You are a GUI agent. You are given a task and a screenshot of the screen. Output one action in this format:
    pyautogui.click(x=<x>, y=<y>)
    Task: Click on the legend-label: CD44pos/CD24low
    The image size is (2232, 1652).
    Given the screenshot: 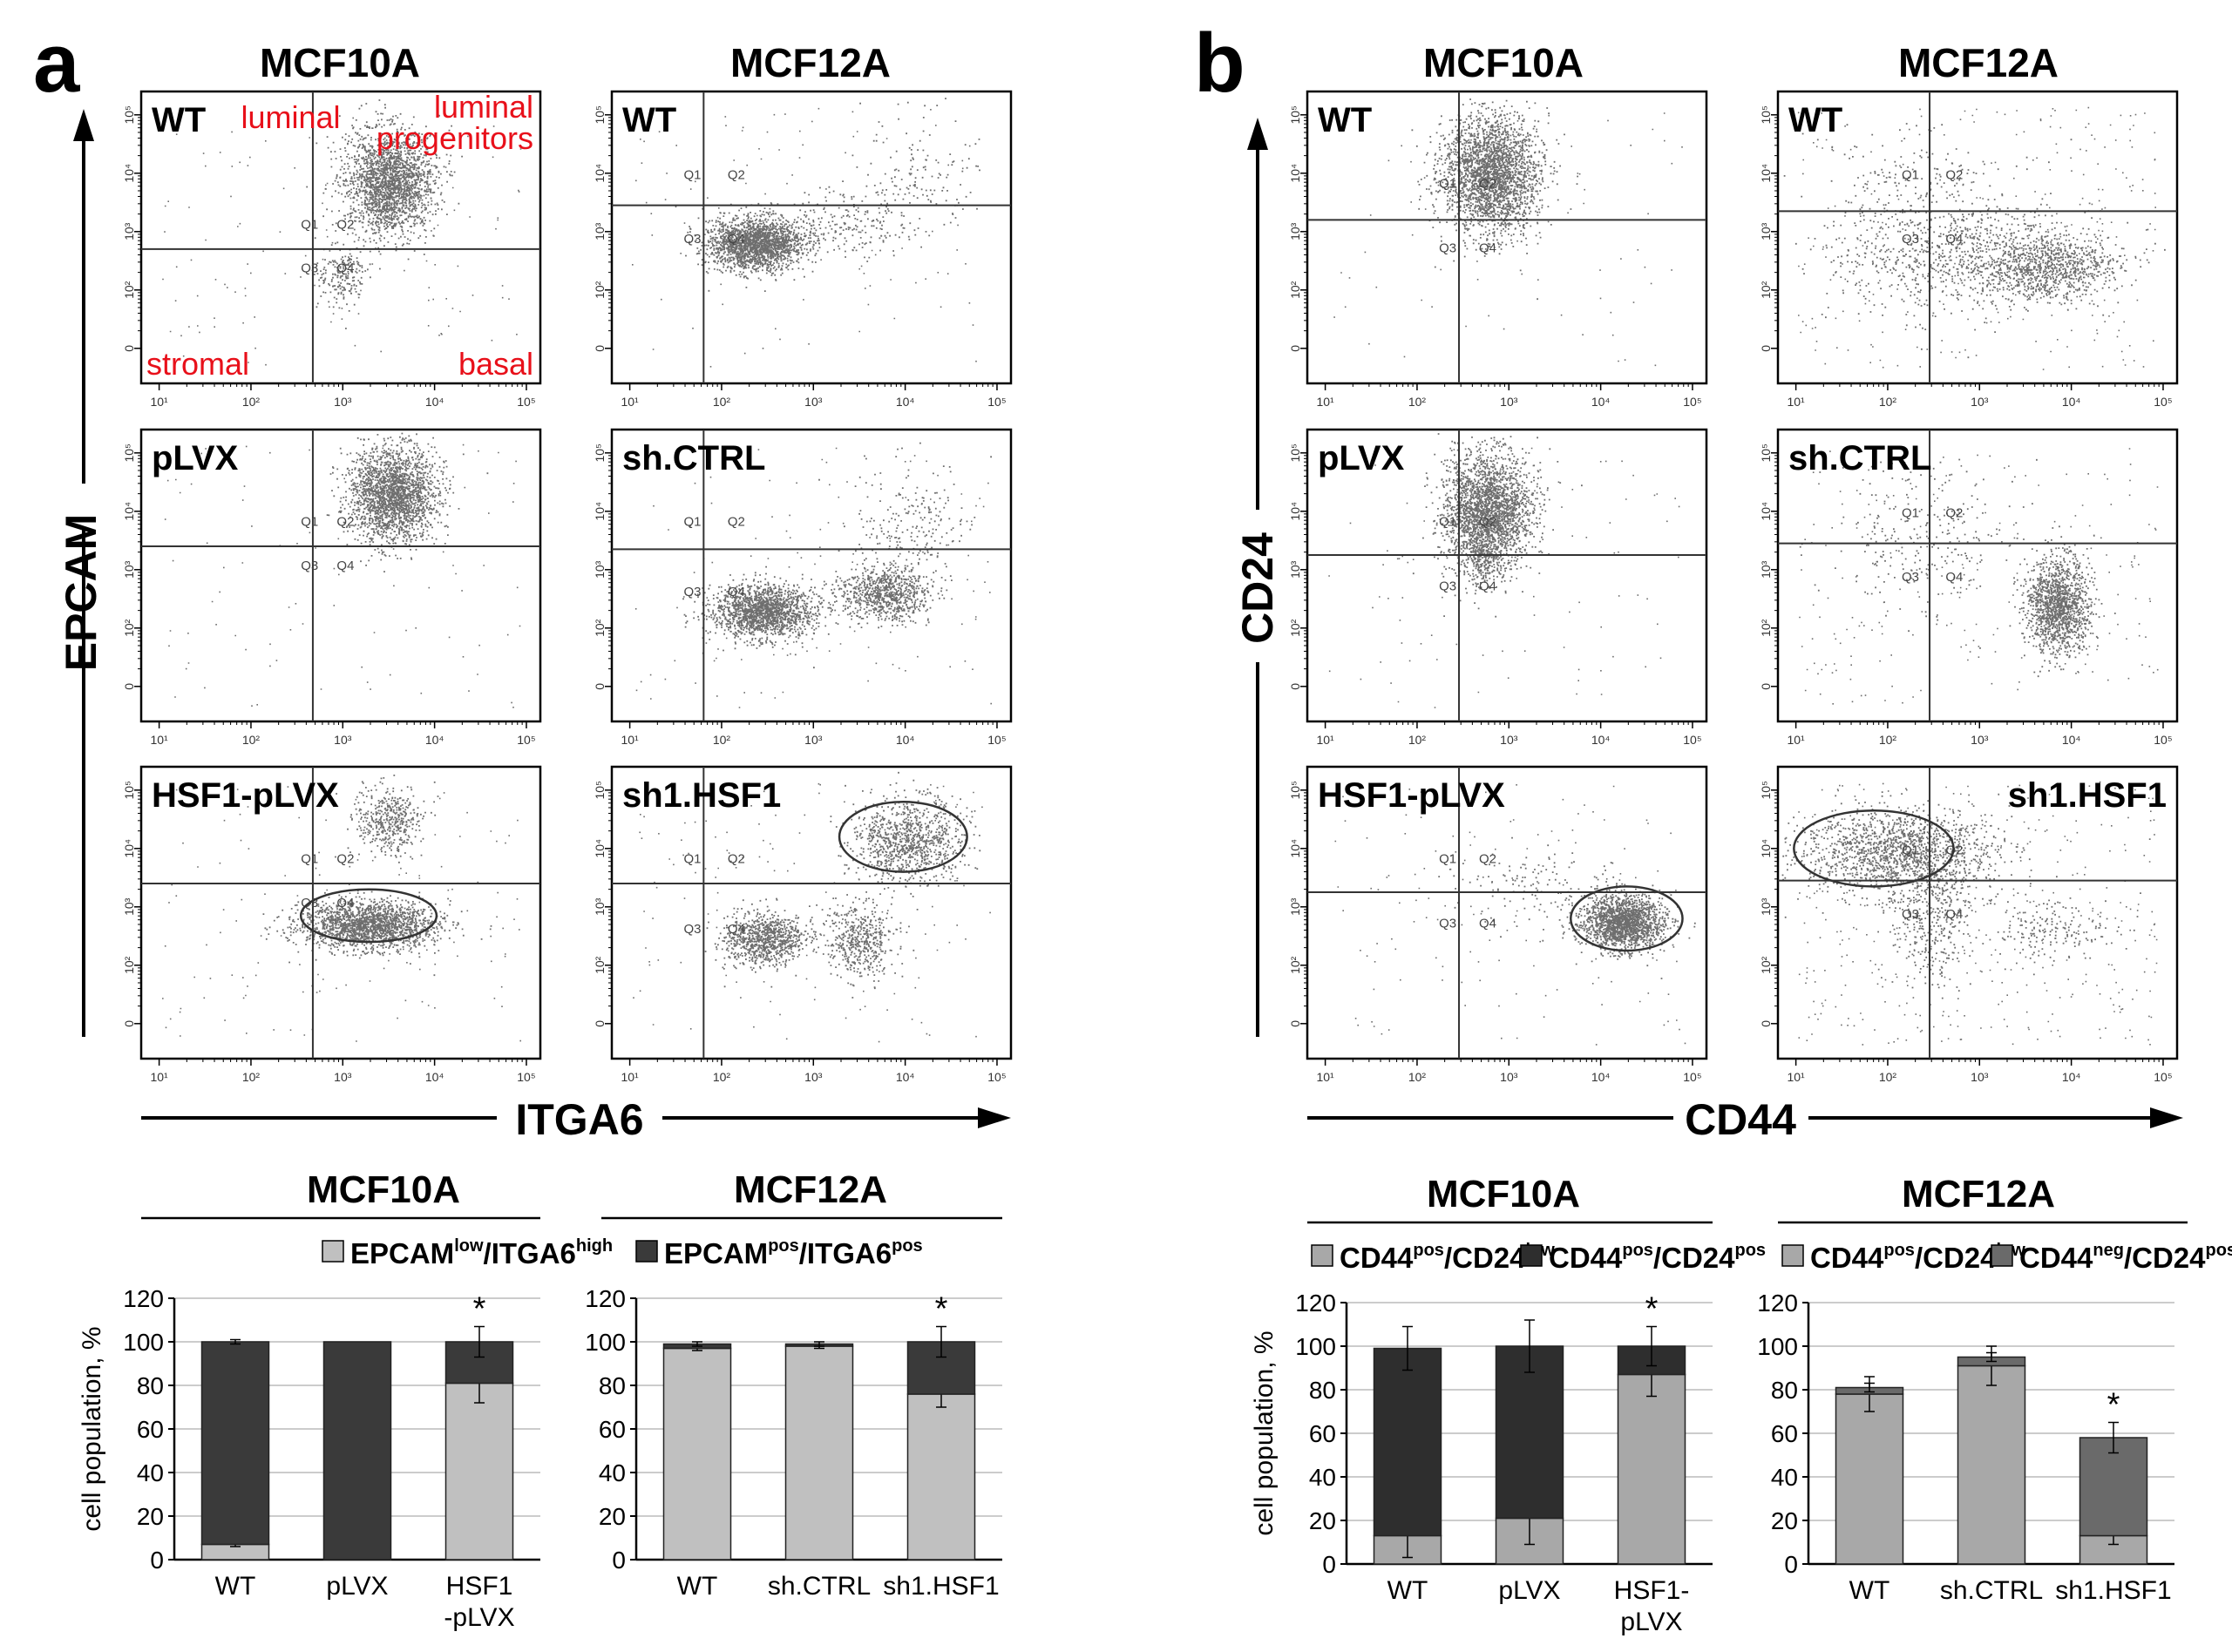 What is the action you would take?
    pyautogui.click(x=1447, y=1257)
    